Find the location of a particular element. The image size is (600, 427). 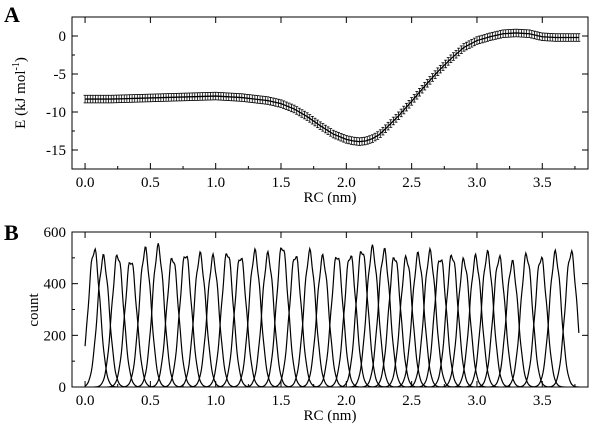

panel-b-y-tick-label: 0 is located at coordinates (63, 388).